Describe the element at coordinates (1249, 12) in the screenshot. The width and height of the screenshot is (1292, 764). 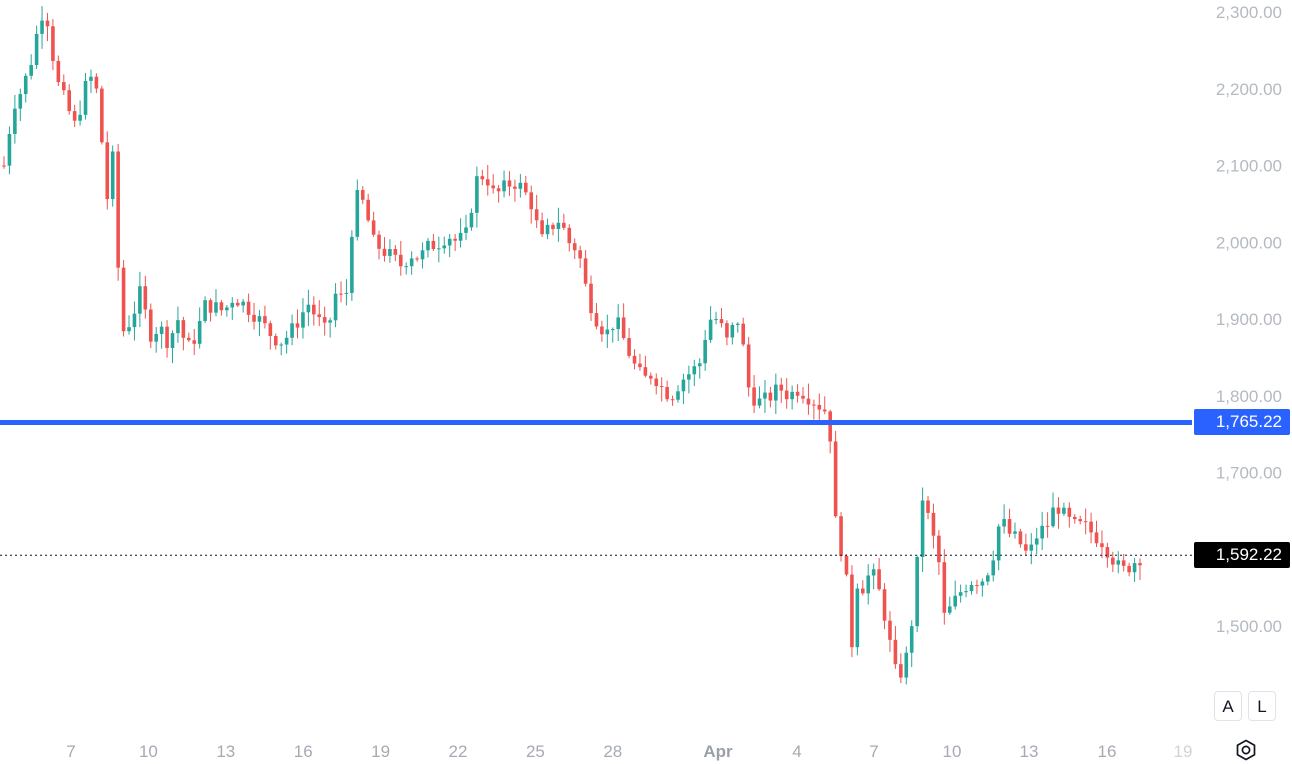
I see `price-tick-label: 2,300.00` at that location.